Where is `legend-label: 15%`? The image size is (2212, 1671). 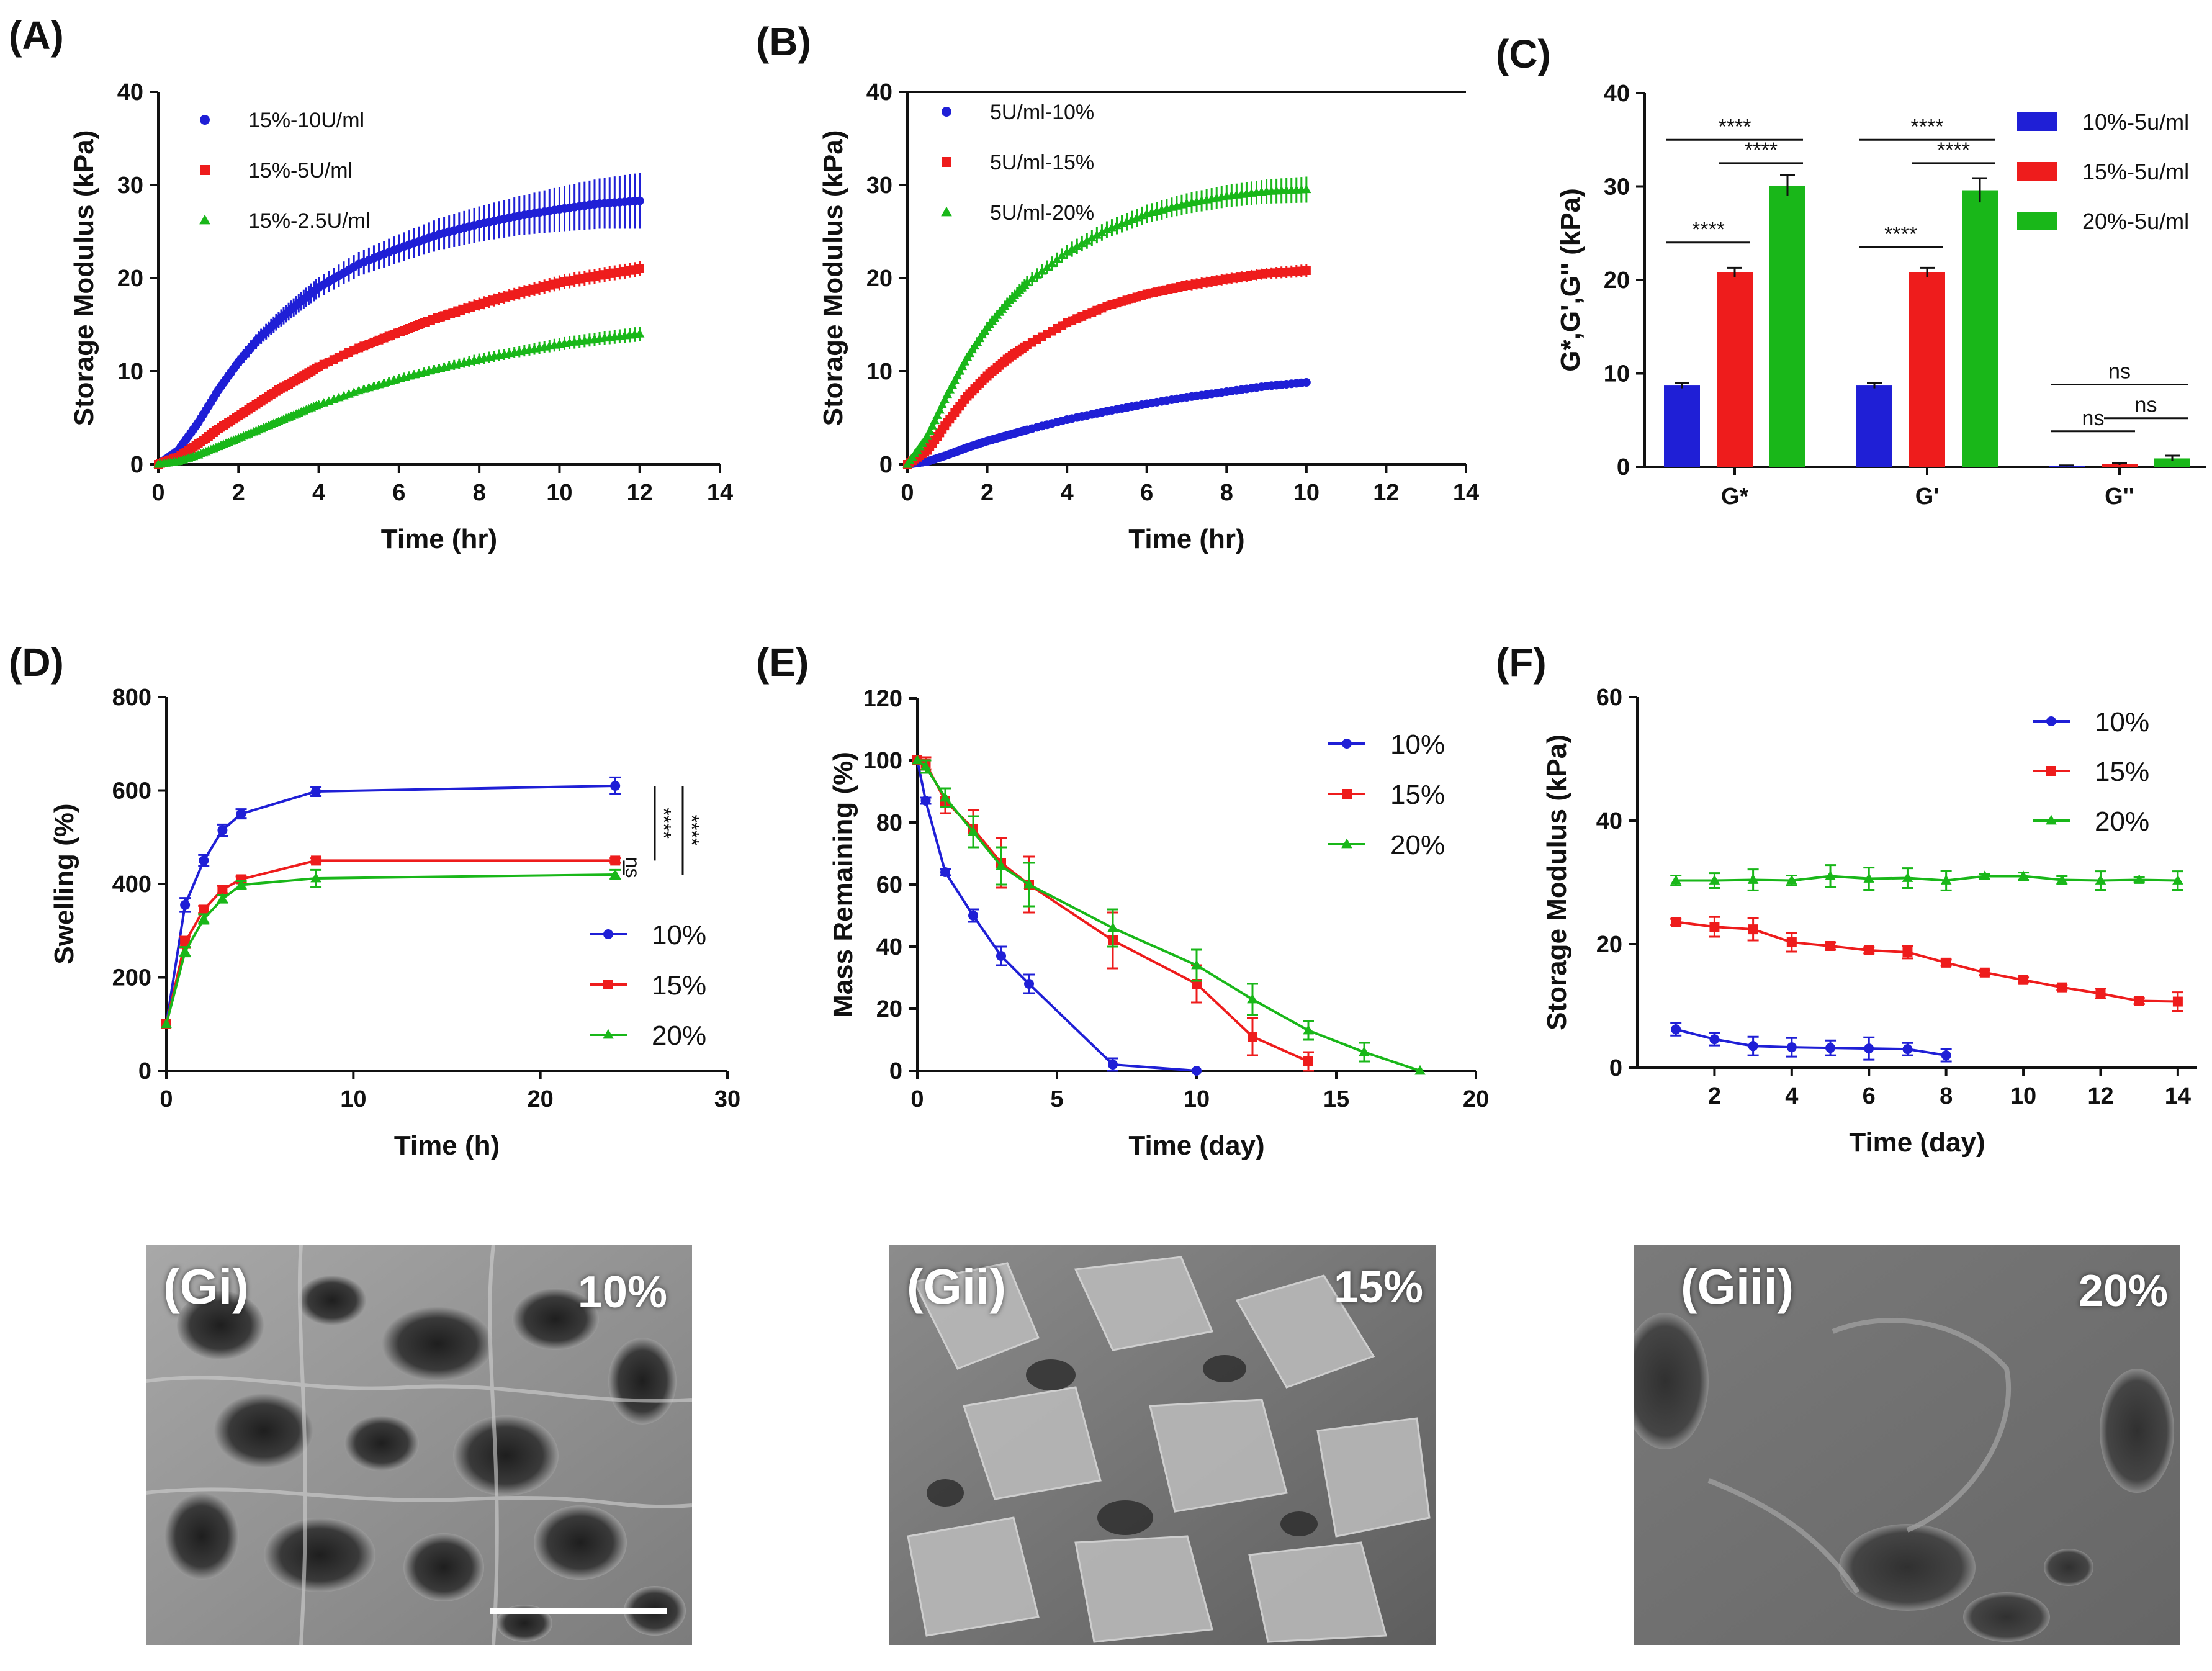 legend-label: 15% is located at coordinates (1417, 795).